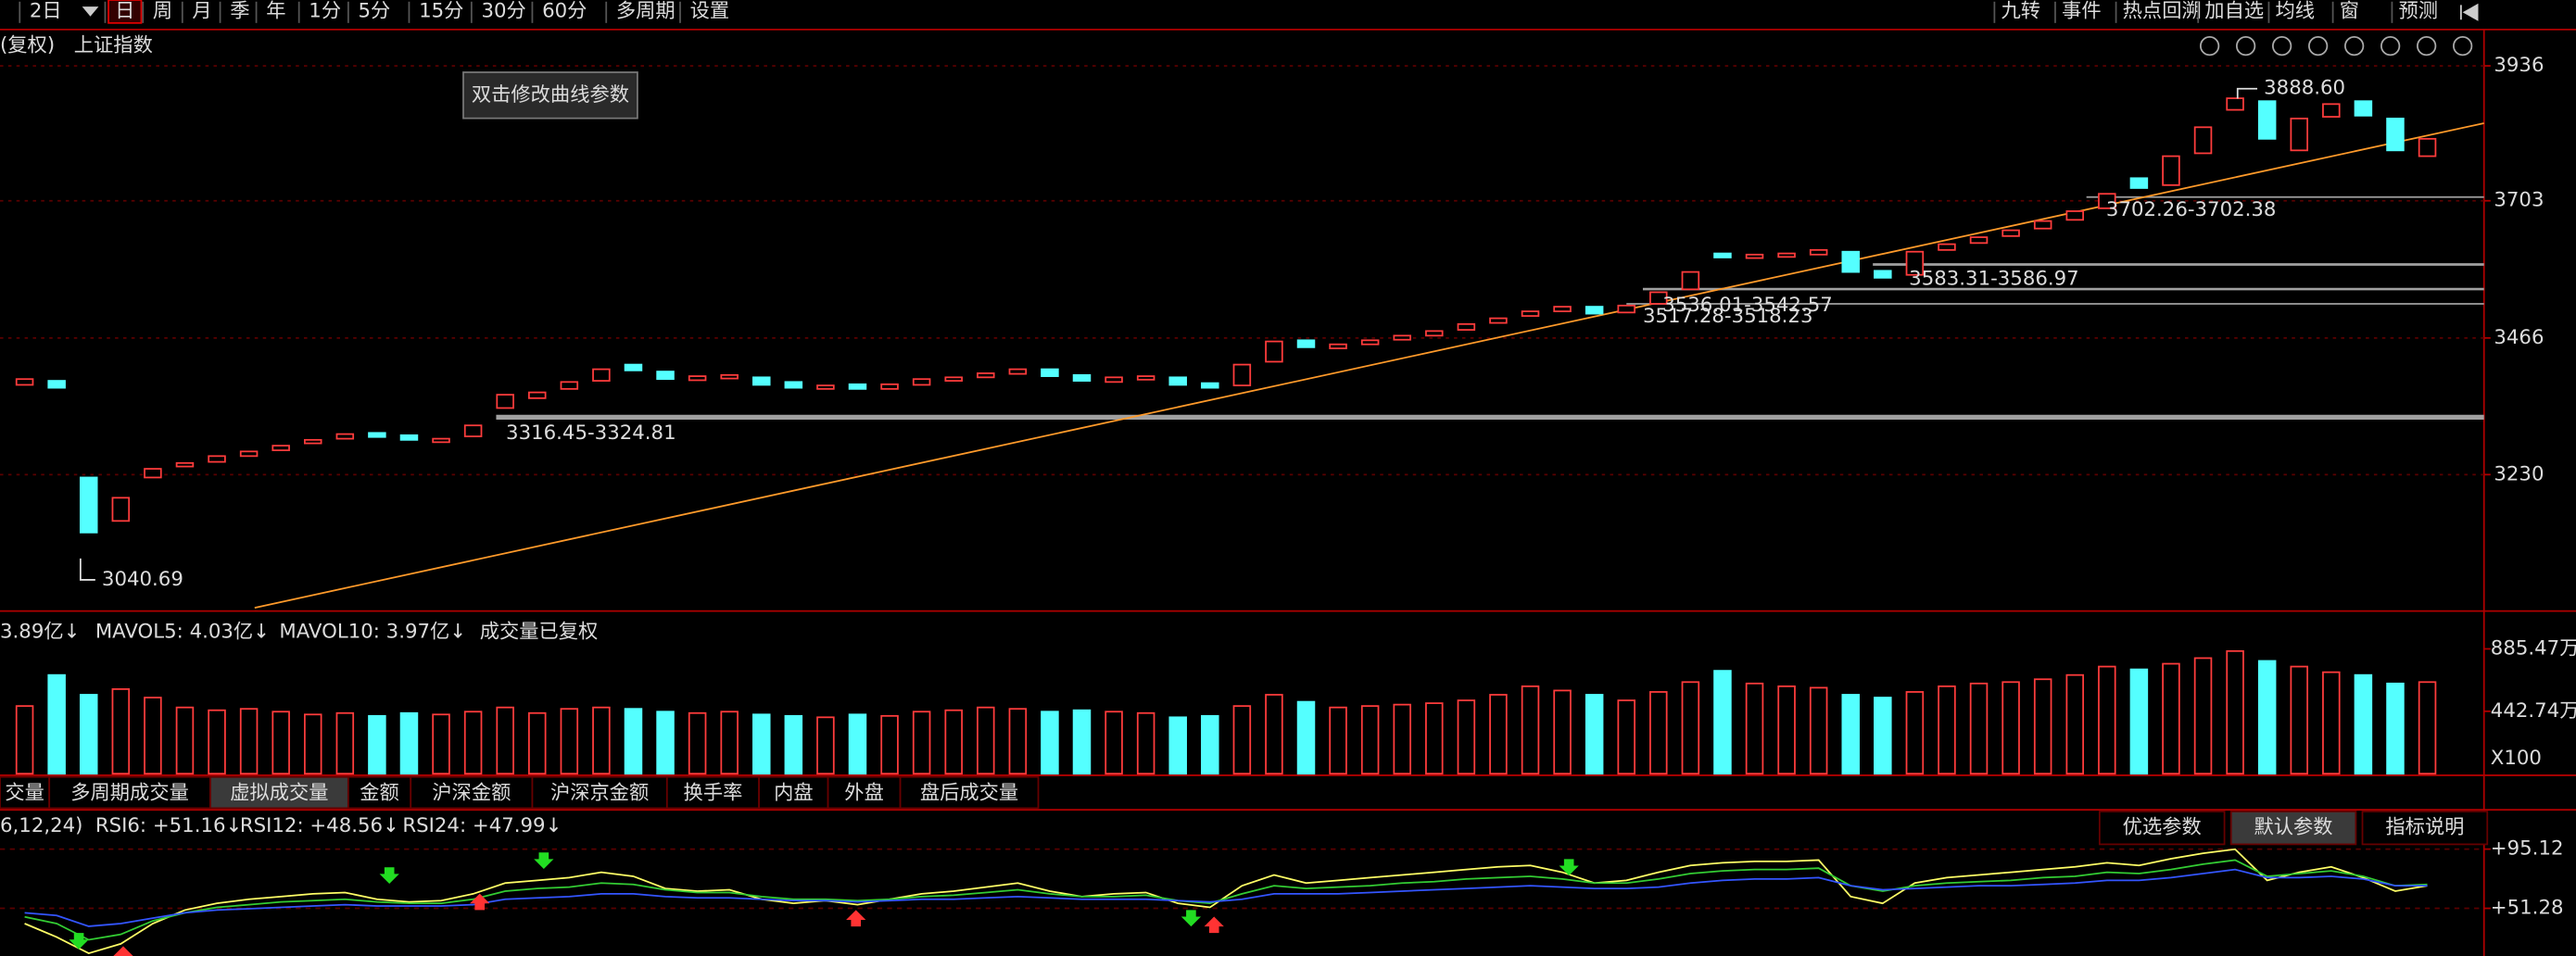  I want to click on toolbar-button: 15分, so click(441, 11).